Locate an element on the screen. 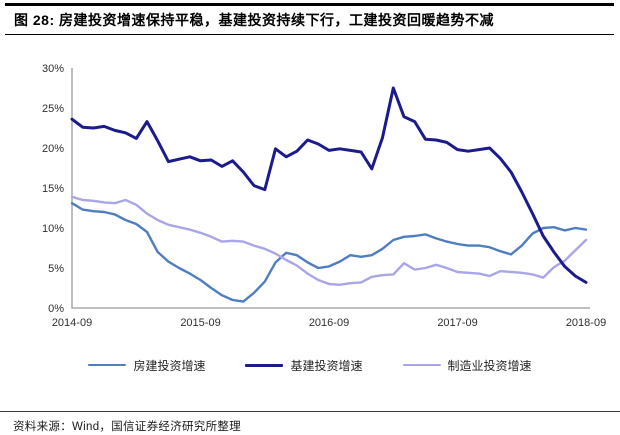 This screenshot has width=620, height=435. x-tick-label: 2017-09 is located at coordinates (457, 323).